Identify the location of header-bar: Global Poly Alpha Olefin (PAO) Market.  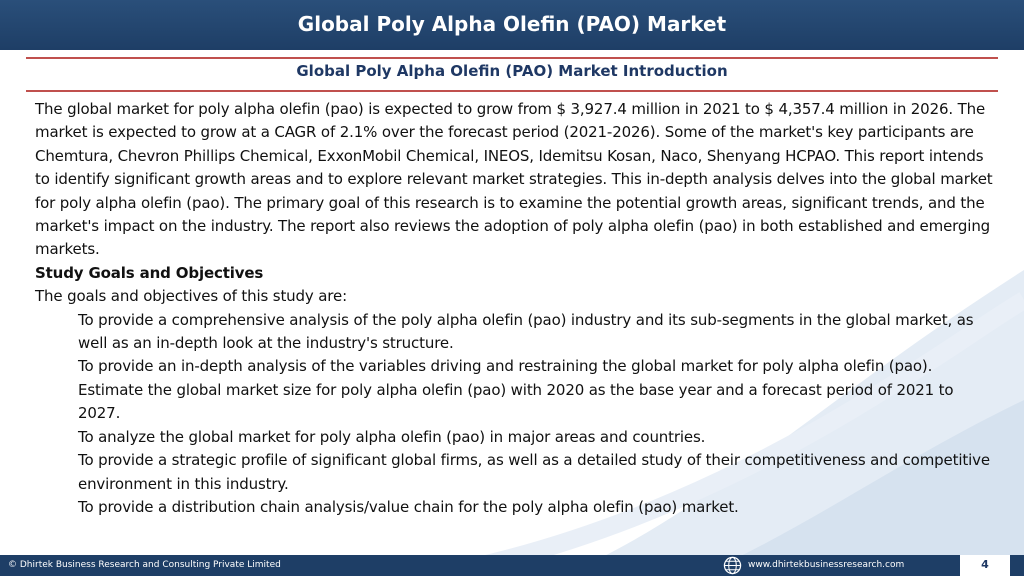
(512, 25).